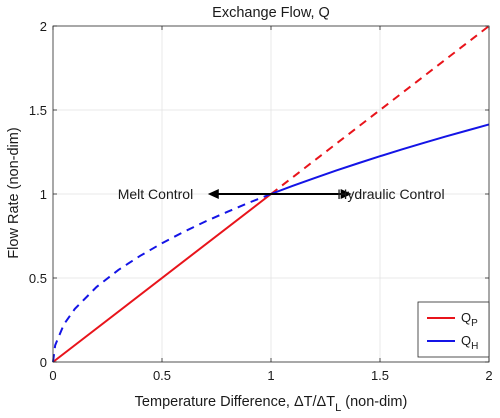  What do you see at coordinates (213, 194) in the screenshot?
I see `arrow-head-left` at bounding box center [213, 194].